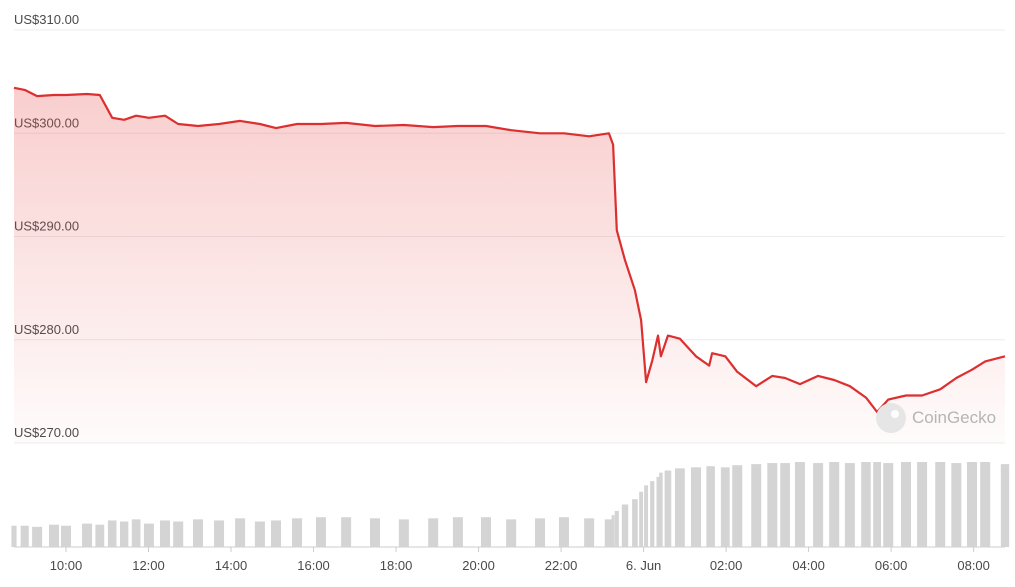  I want to click on x-tick-label: 22:00, so click(561, 565).